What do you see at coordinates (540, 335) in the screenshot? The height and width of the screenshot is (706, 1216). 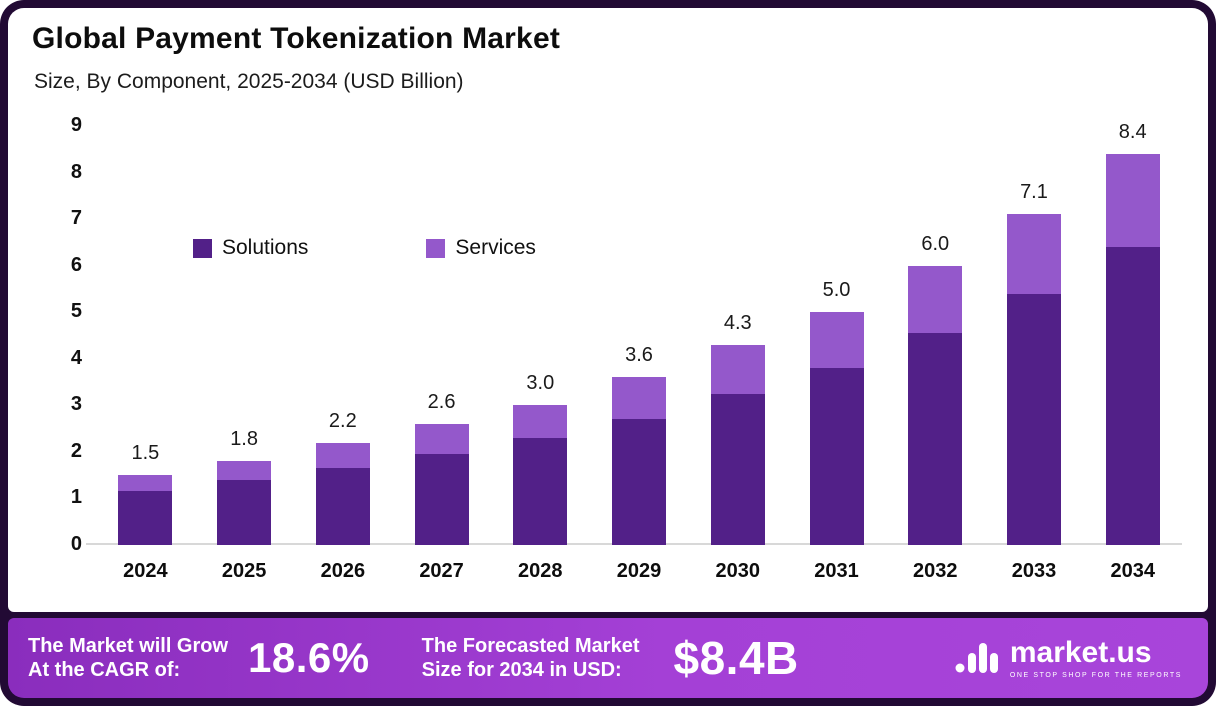 I see `bar-group-2028: 3.0` at bounding box center [540, 335].